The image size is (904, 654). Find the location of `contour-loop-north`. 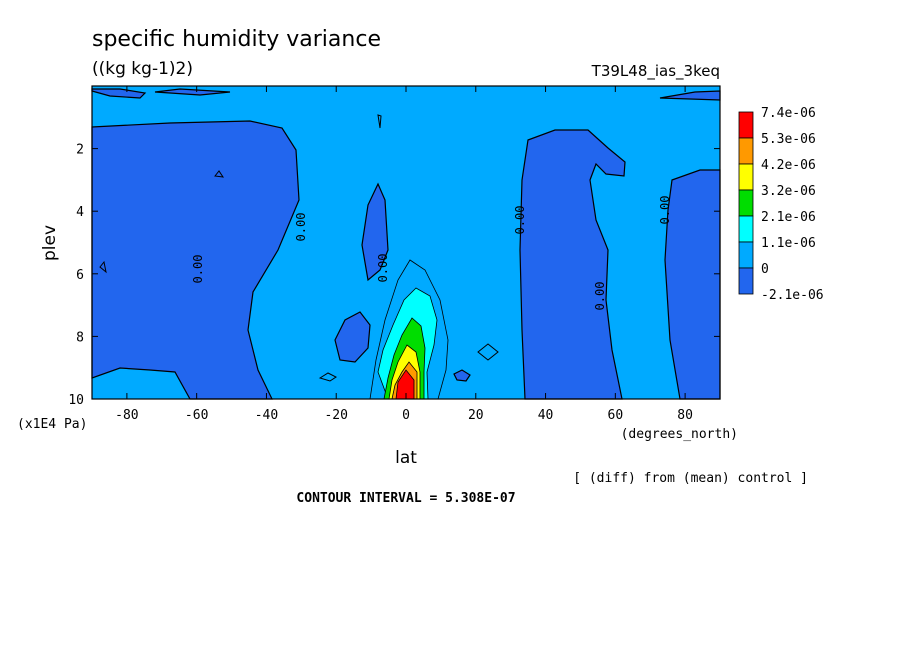

contour-loop-north is located at coordinates (488, 352).